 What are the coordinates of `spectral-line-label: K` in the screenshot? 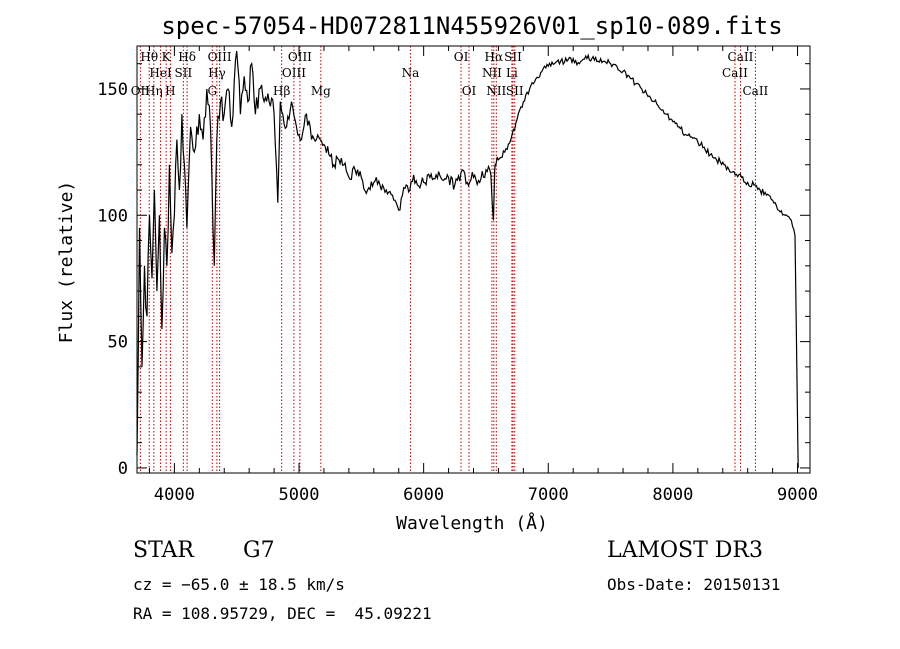 It's located at (167, 57).